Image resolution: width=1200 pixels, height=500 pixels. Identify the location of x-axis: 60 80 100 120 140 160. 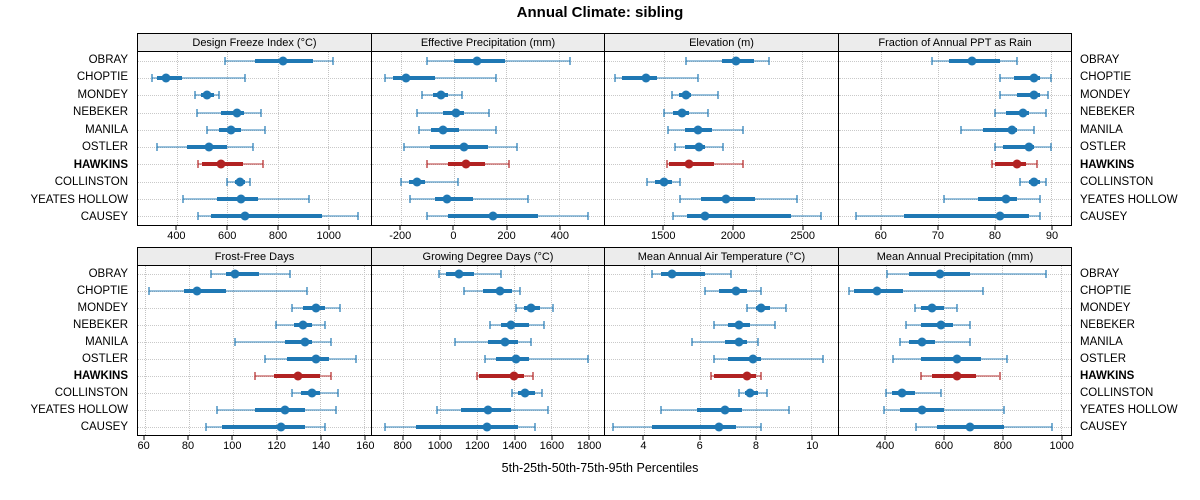
(256, 446).